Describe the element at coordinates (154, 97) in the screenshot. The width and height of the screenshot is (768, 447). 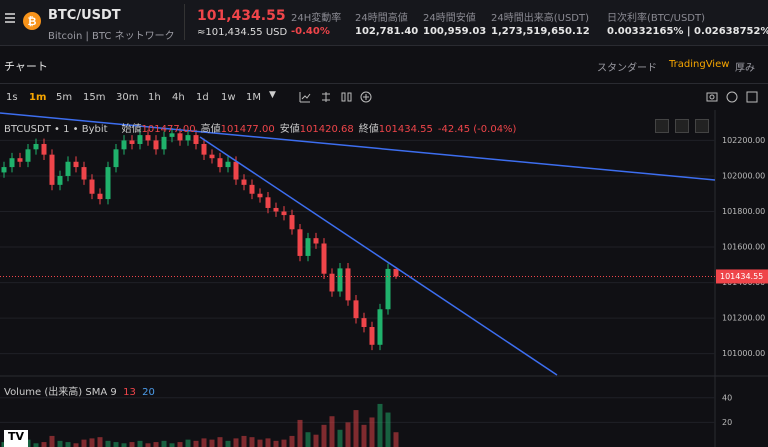
I see `interval: 1h` at that location.